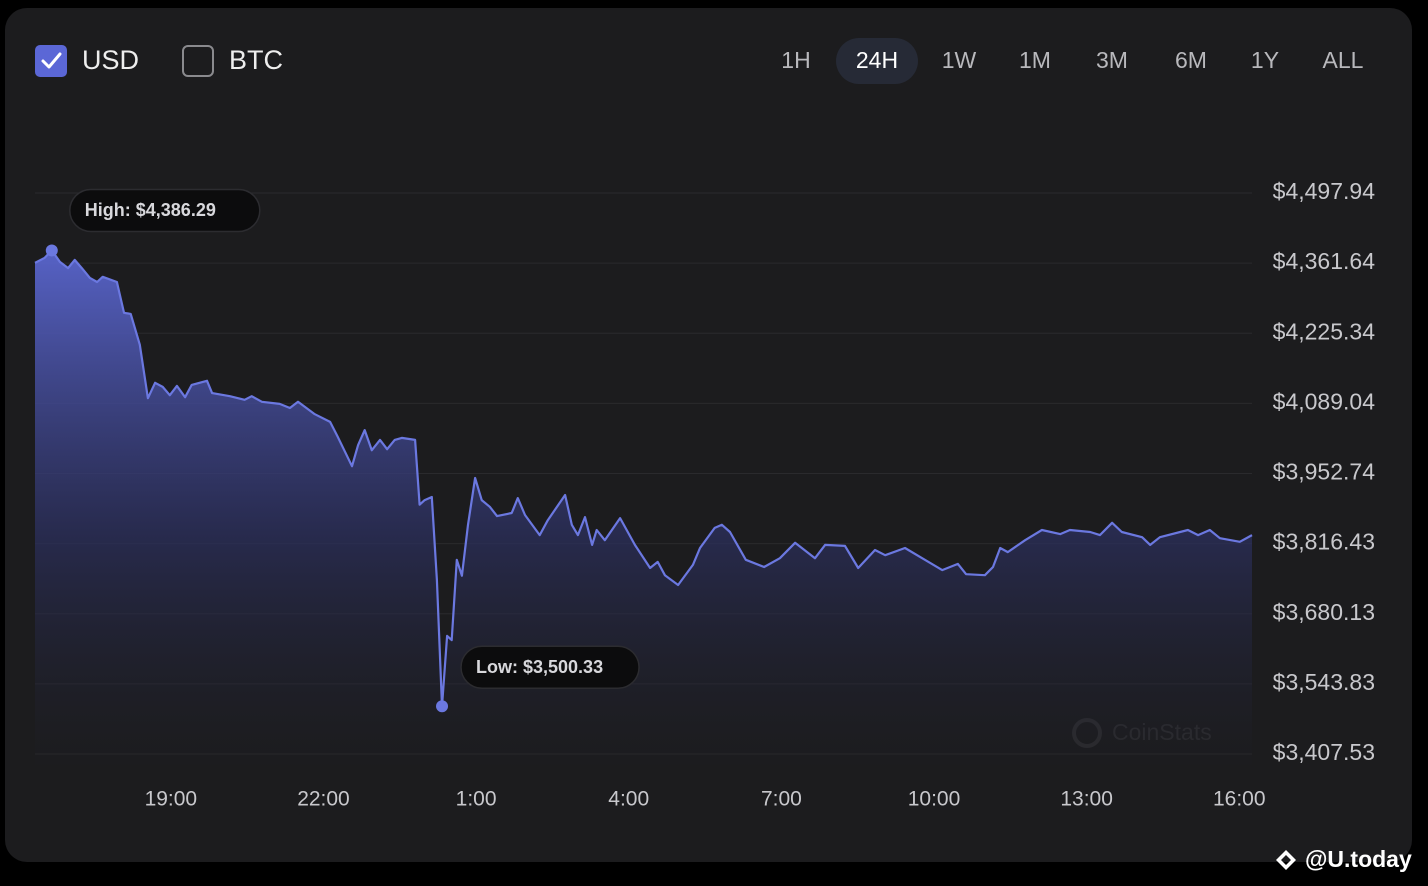  I want to click on header: USD BTC 1H 24H 1W 1M 3M 6M 1Y ALL, so click(699, 61).